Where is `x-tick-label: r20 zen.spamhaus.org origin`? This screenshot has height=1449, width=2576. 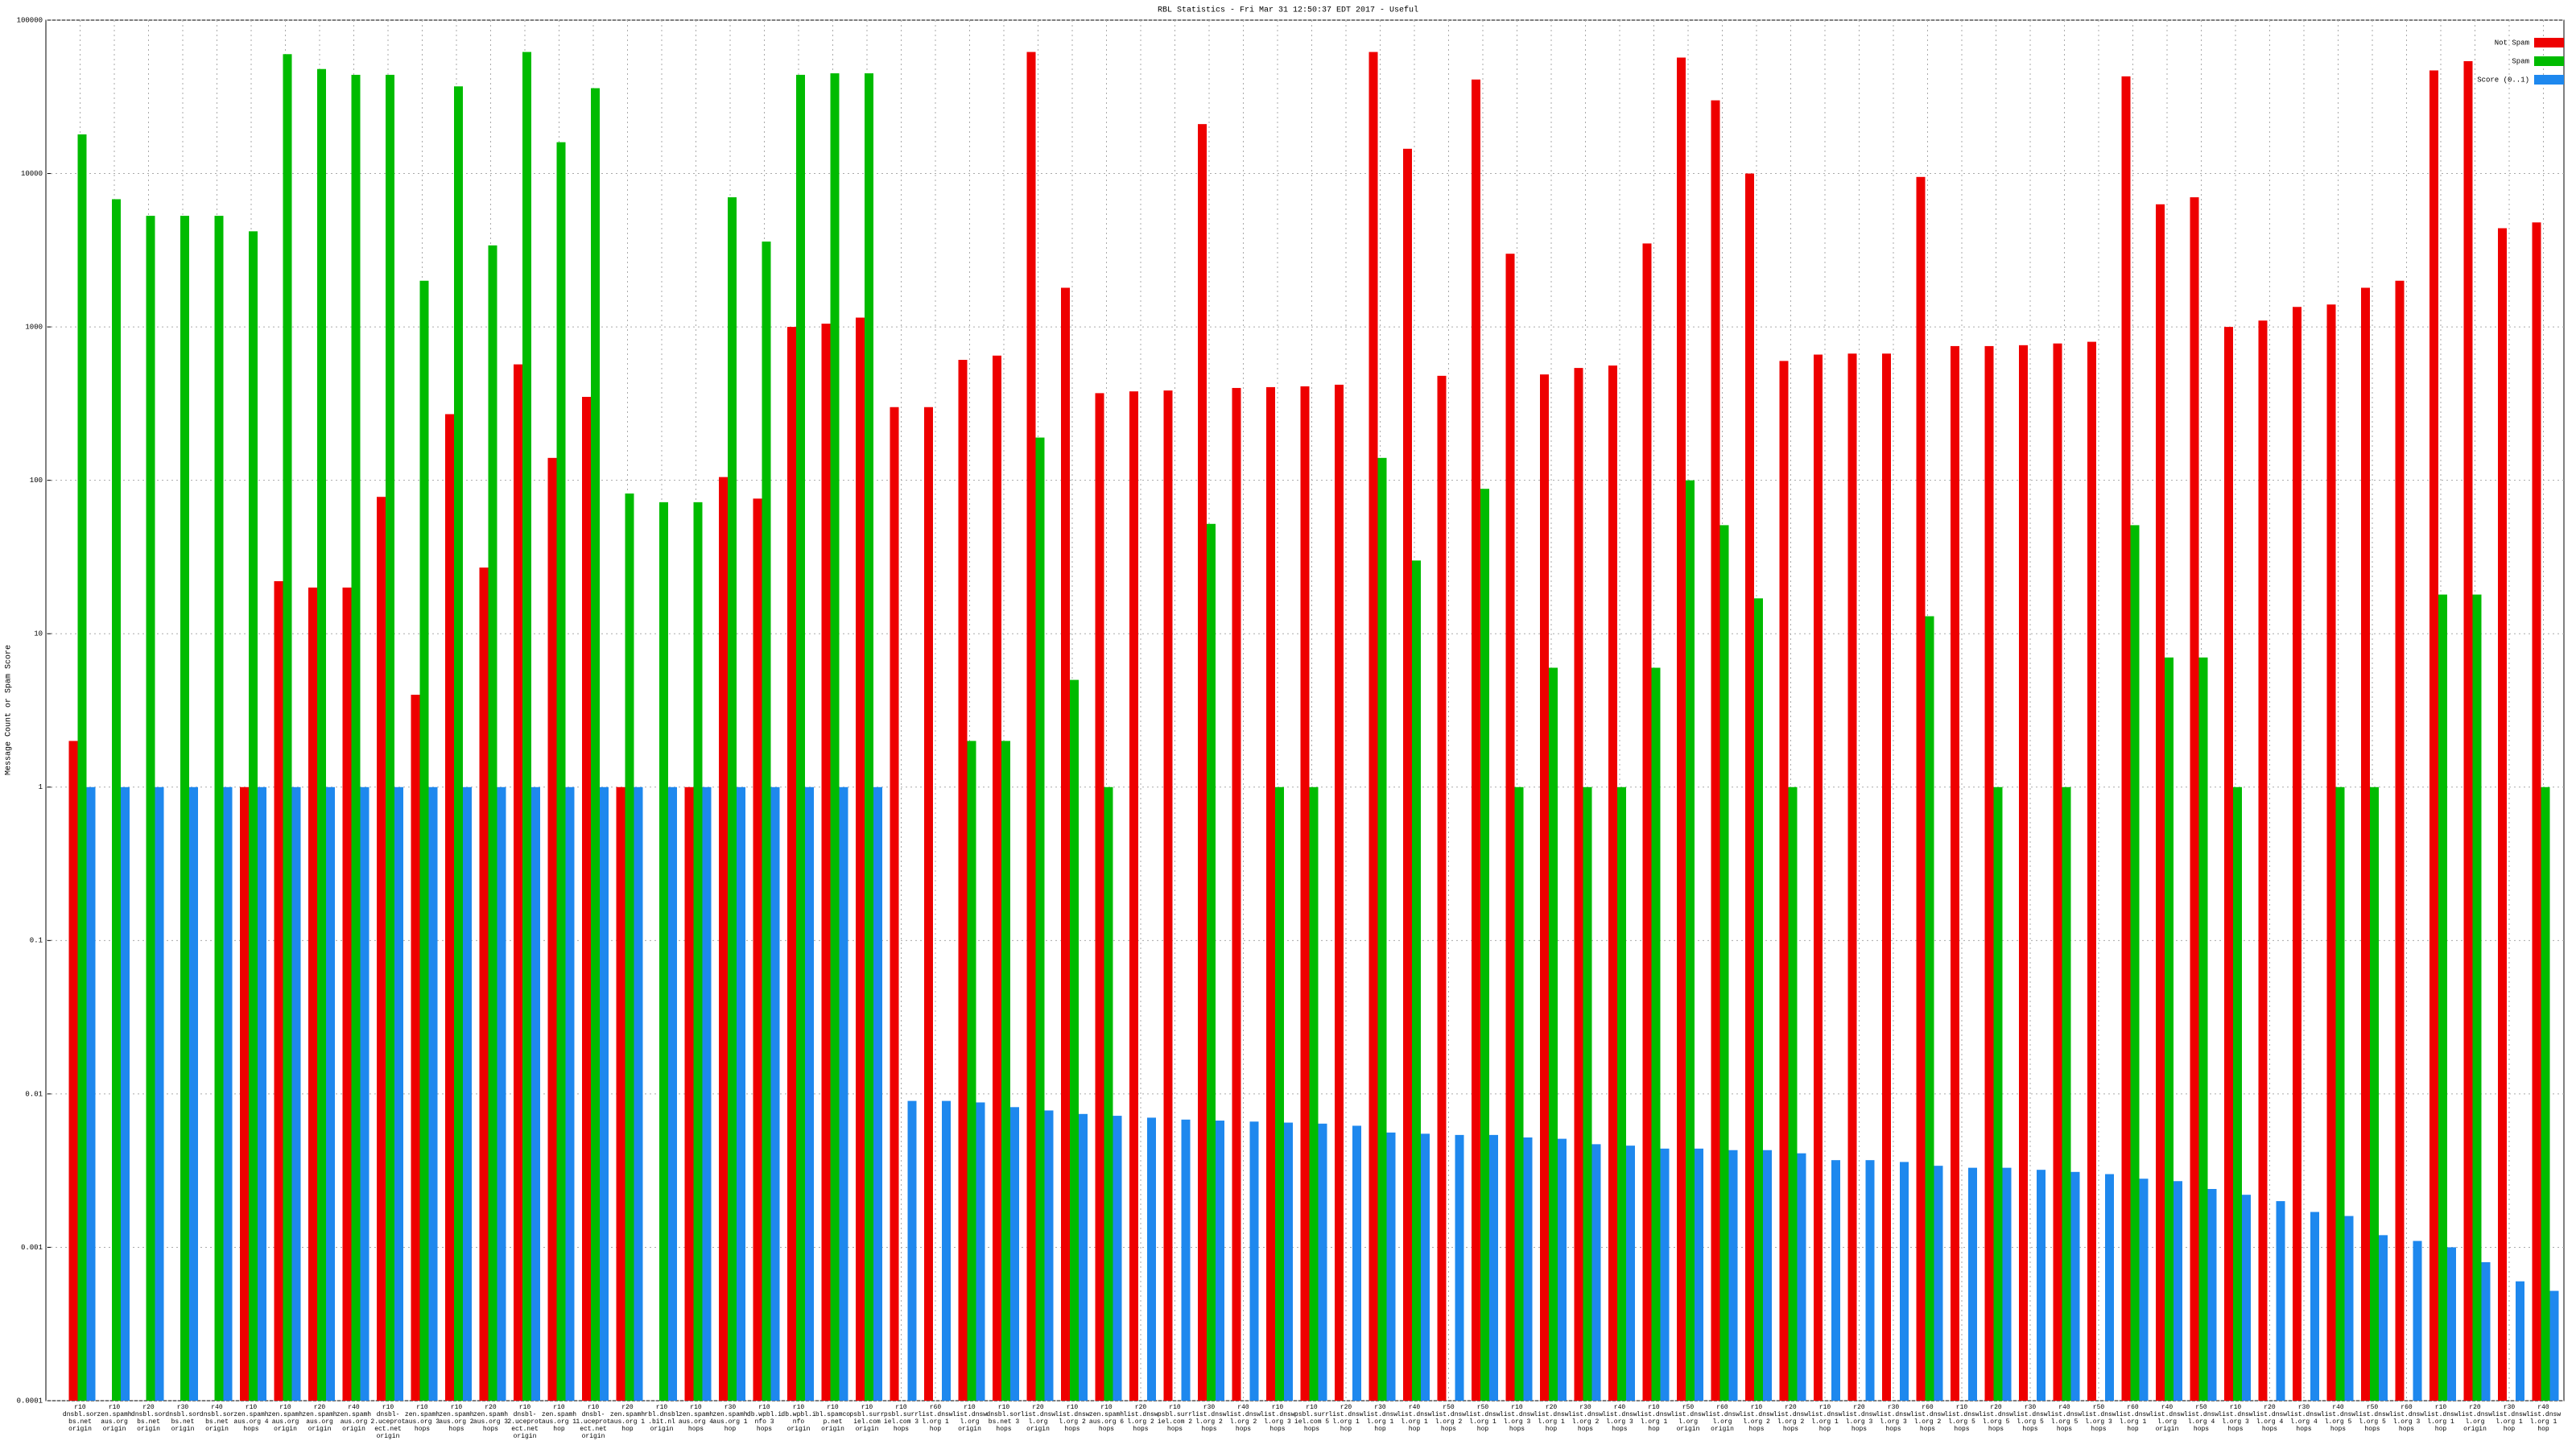 x-tick-label: r20 zen.spamhaus.org origin is located at coordinates (319, 1418).